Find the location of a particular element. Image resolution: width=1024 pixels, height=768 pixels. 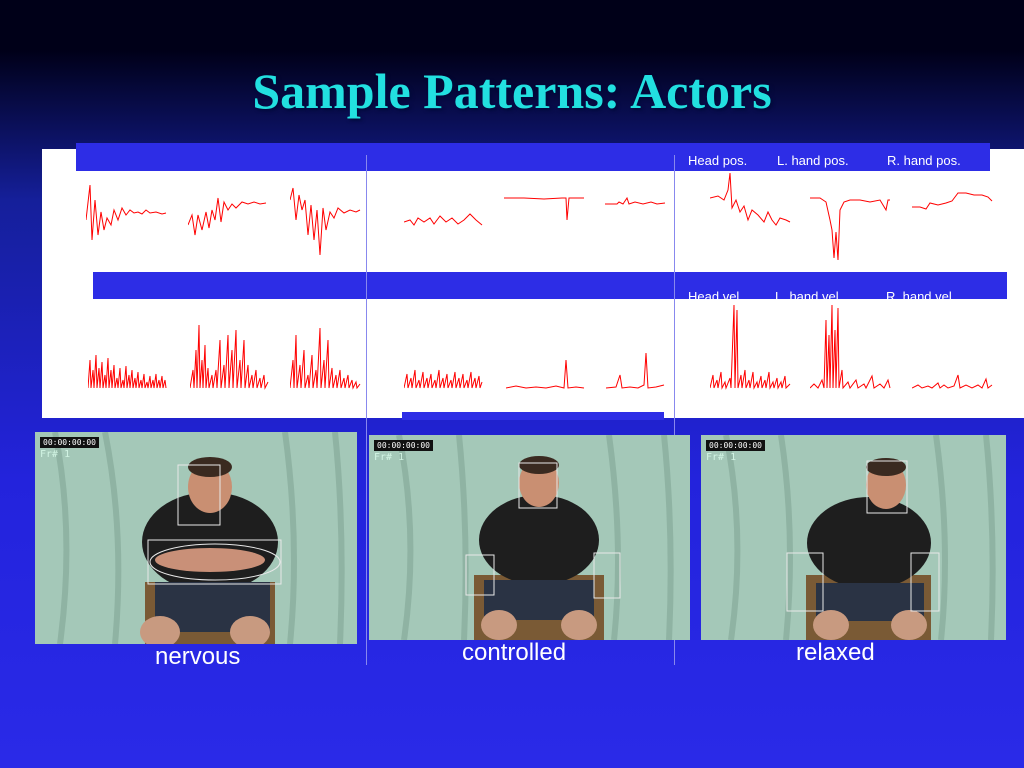

trace-controlled-lhand-vel is located at coordinates (545, 374).